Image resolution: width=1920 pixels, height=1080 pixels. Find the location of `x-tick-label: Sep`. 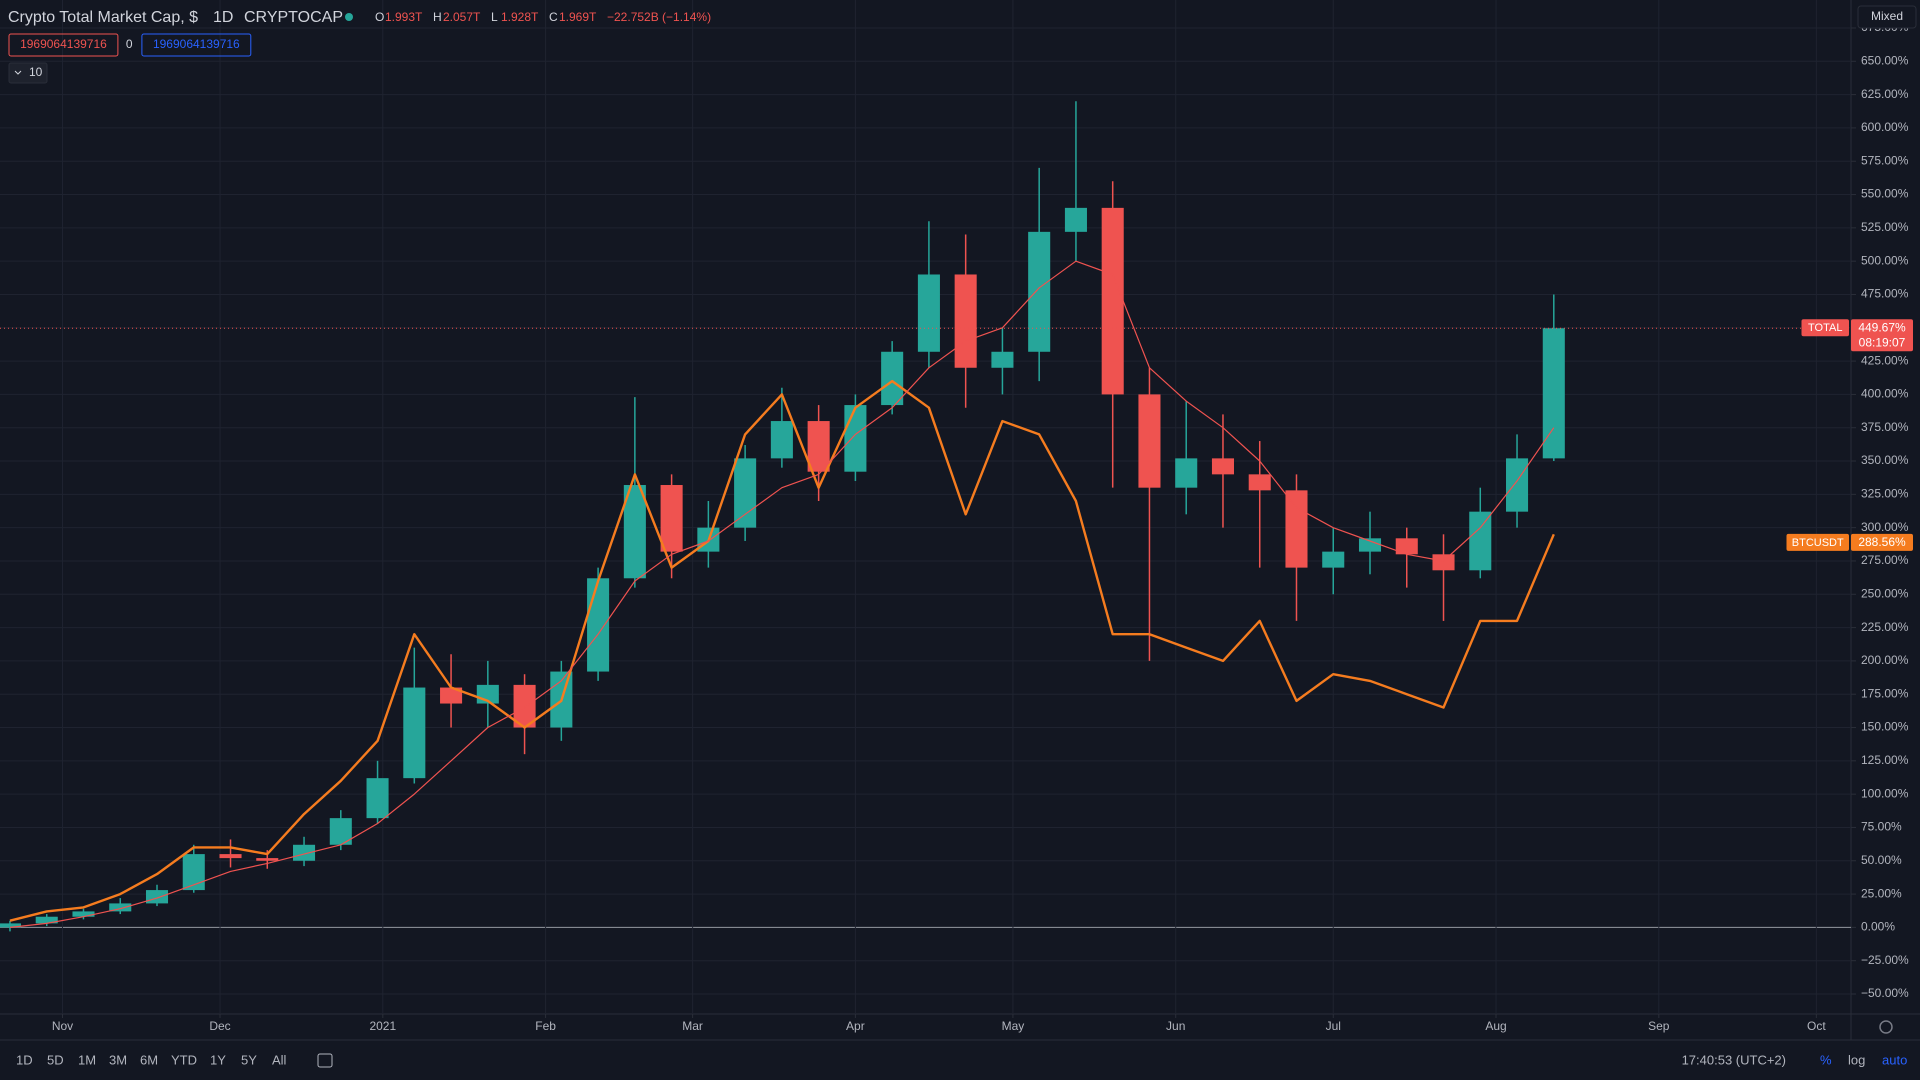

x-tick-label: Sep is located at coordinates (1659, 1026).